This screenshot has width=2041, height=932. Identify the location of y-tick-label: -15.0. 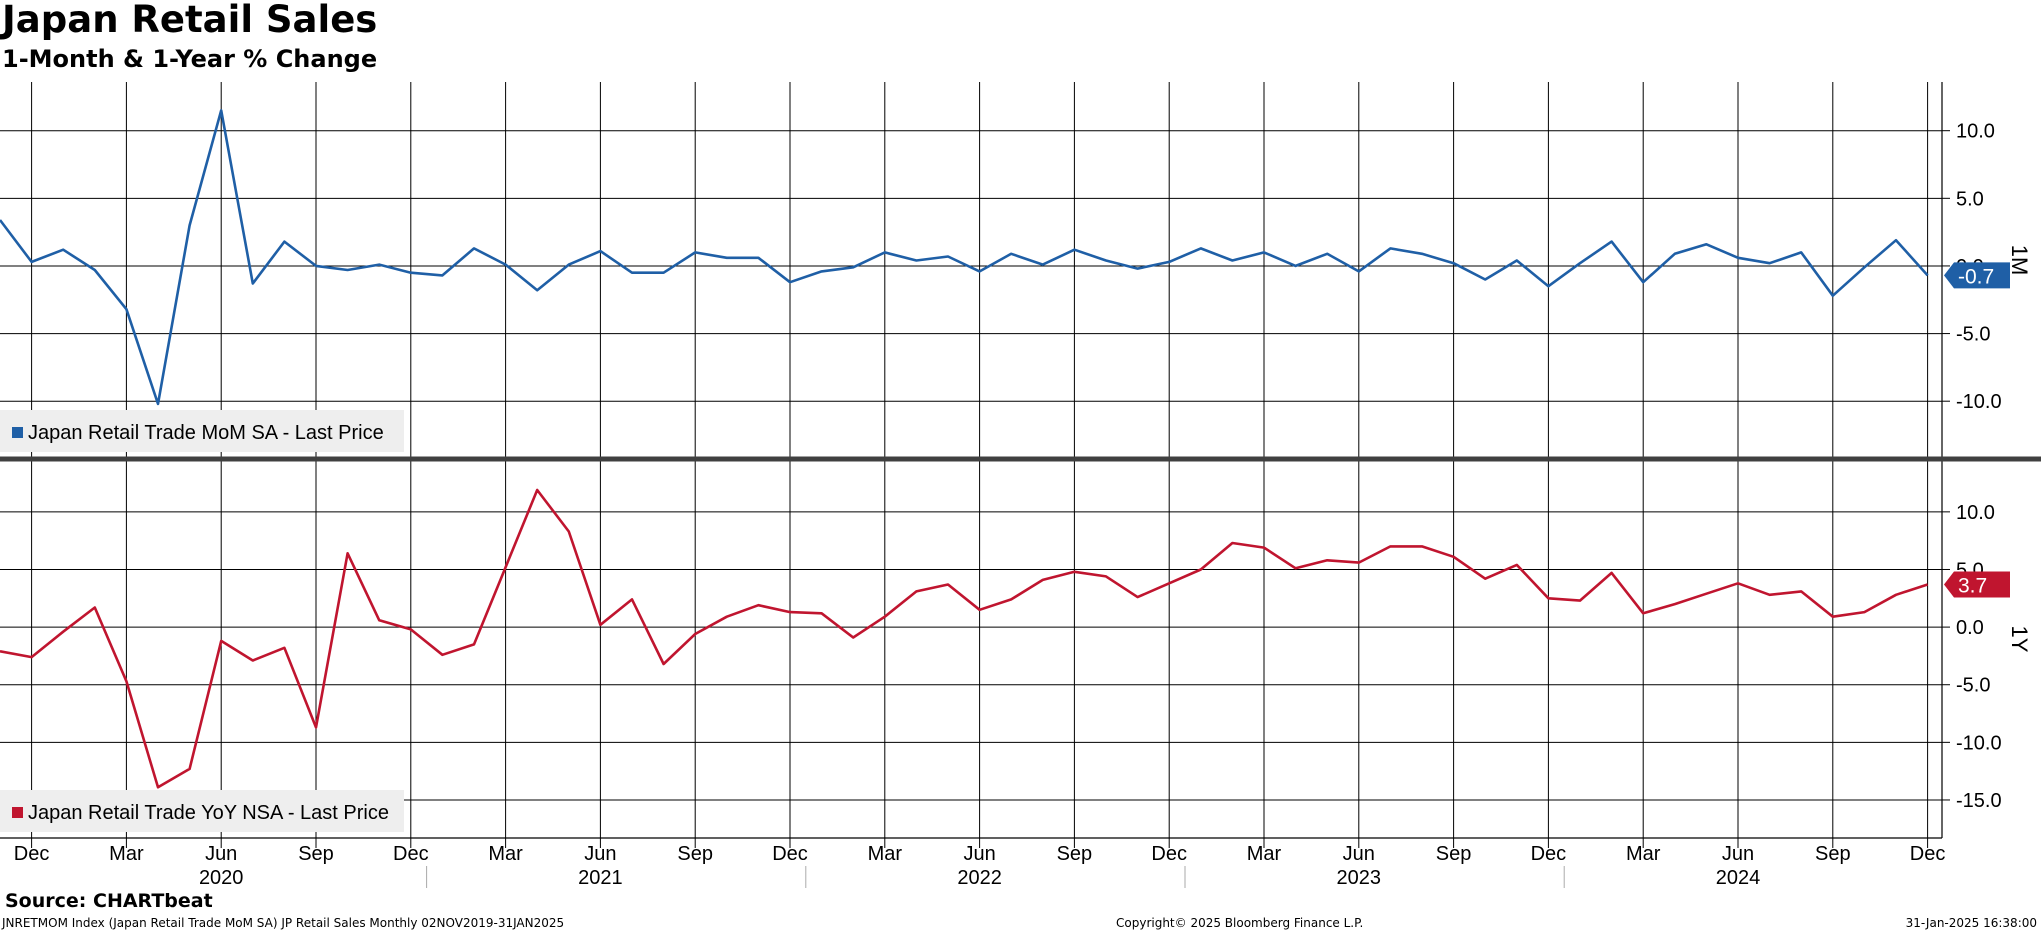
(1979, 801).